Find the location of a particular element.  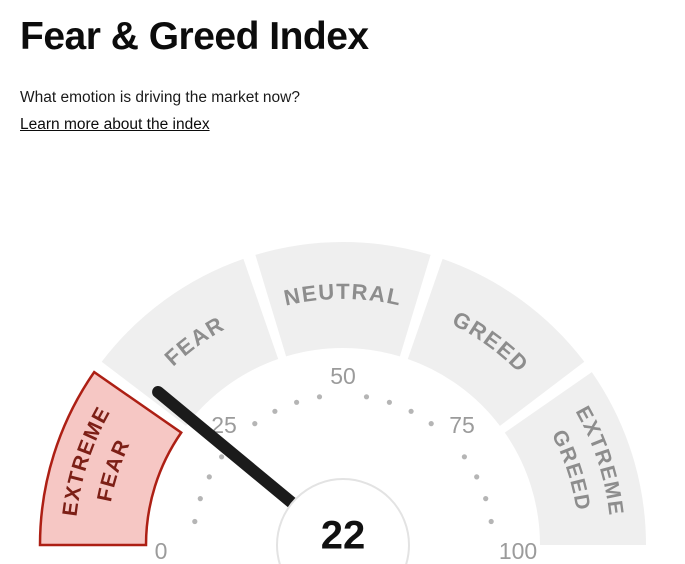

gauge-value: 22 is located at coordinates (343, 536).